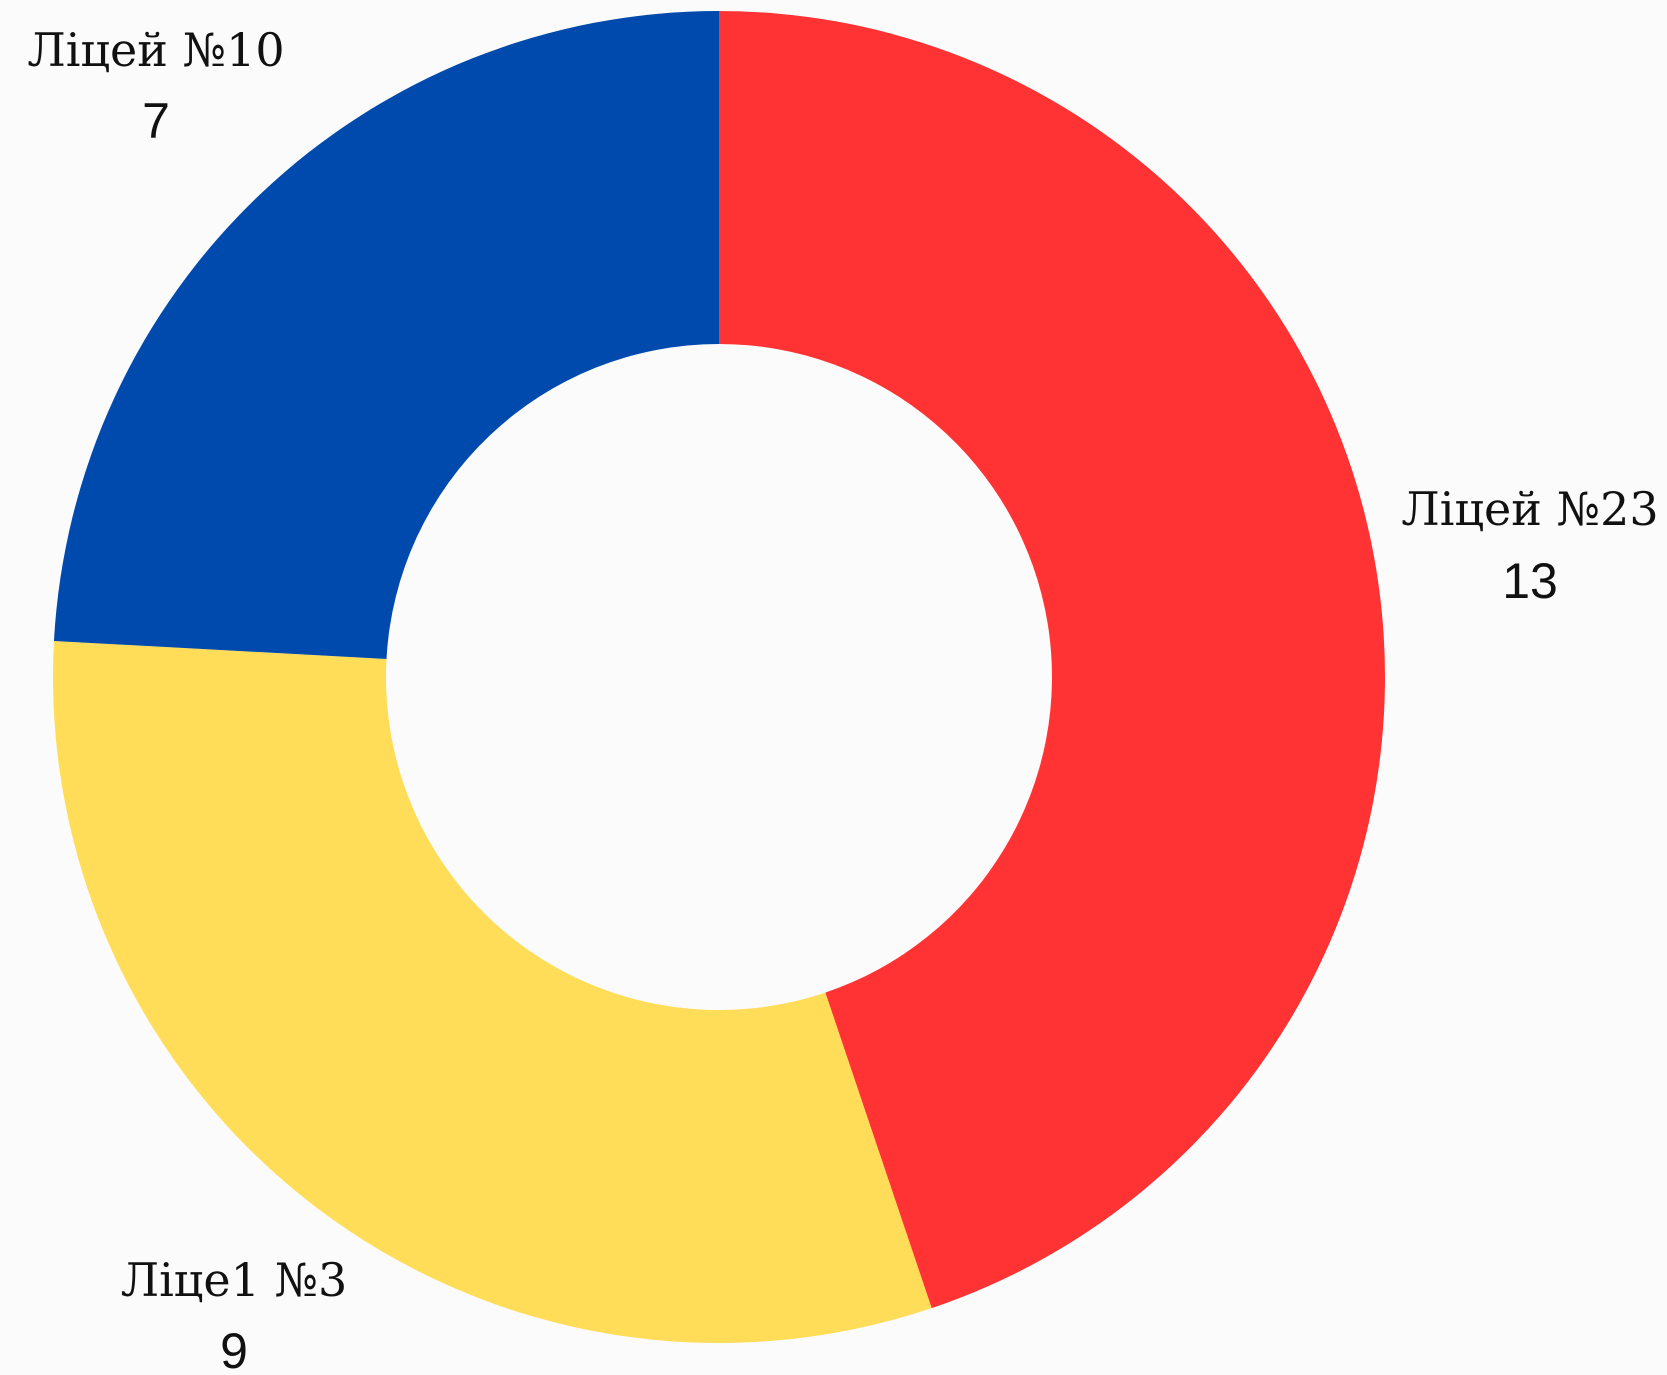  Describe the element at coordinates (1529, 509) in the screenshot. I see `slice-label-name: Ліцей №23` at that location.